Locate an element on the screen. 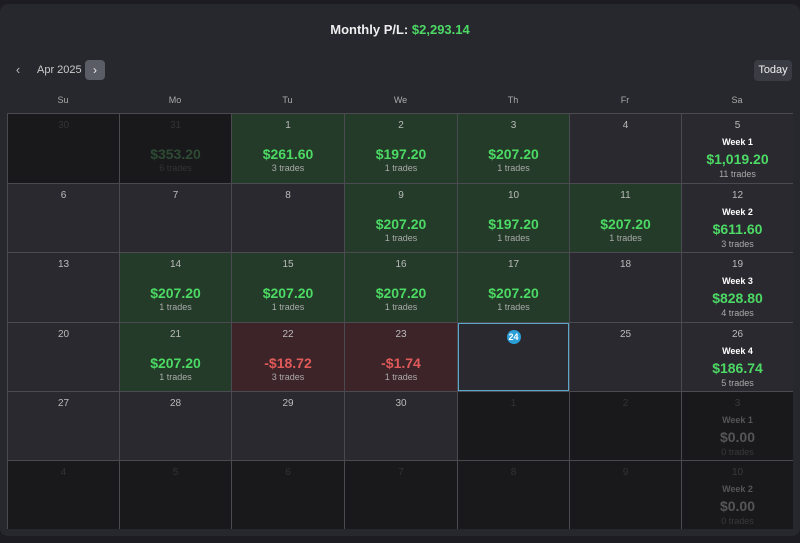  day-cell: 29 is located at coordinates (288, 426).